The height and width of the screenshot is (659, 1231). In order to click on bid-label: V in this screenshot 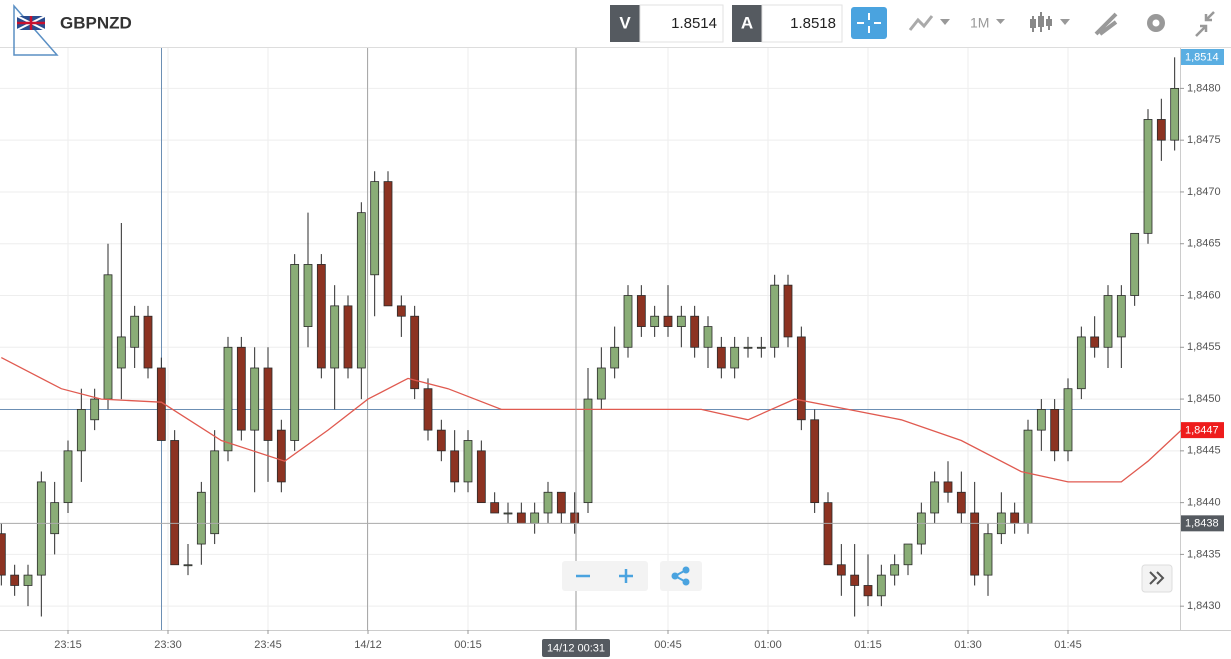, I will do `click(625, 22)`.